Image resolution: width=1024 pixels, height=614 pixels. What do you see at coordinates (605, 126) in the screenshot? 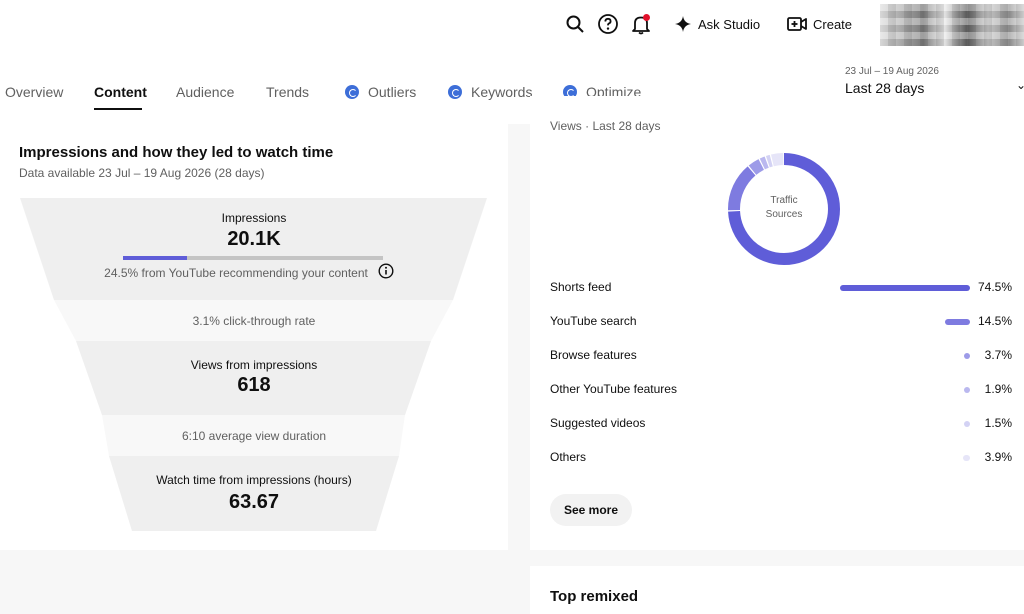
I see `traffic-subtitle: Views · Last 28 days` at bounding box center [605, 126].